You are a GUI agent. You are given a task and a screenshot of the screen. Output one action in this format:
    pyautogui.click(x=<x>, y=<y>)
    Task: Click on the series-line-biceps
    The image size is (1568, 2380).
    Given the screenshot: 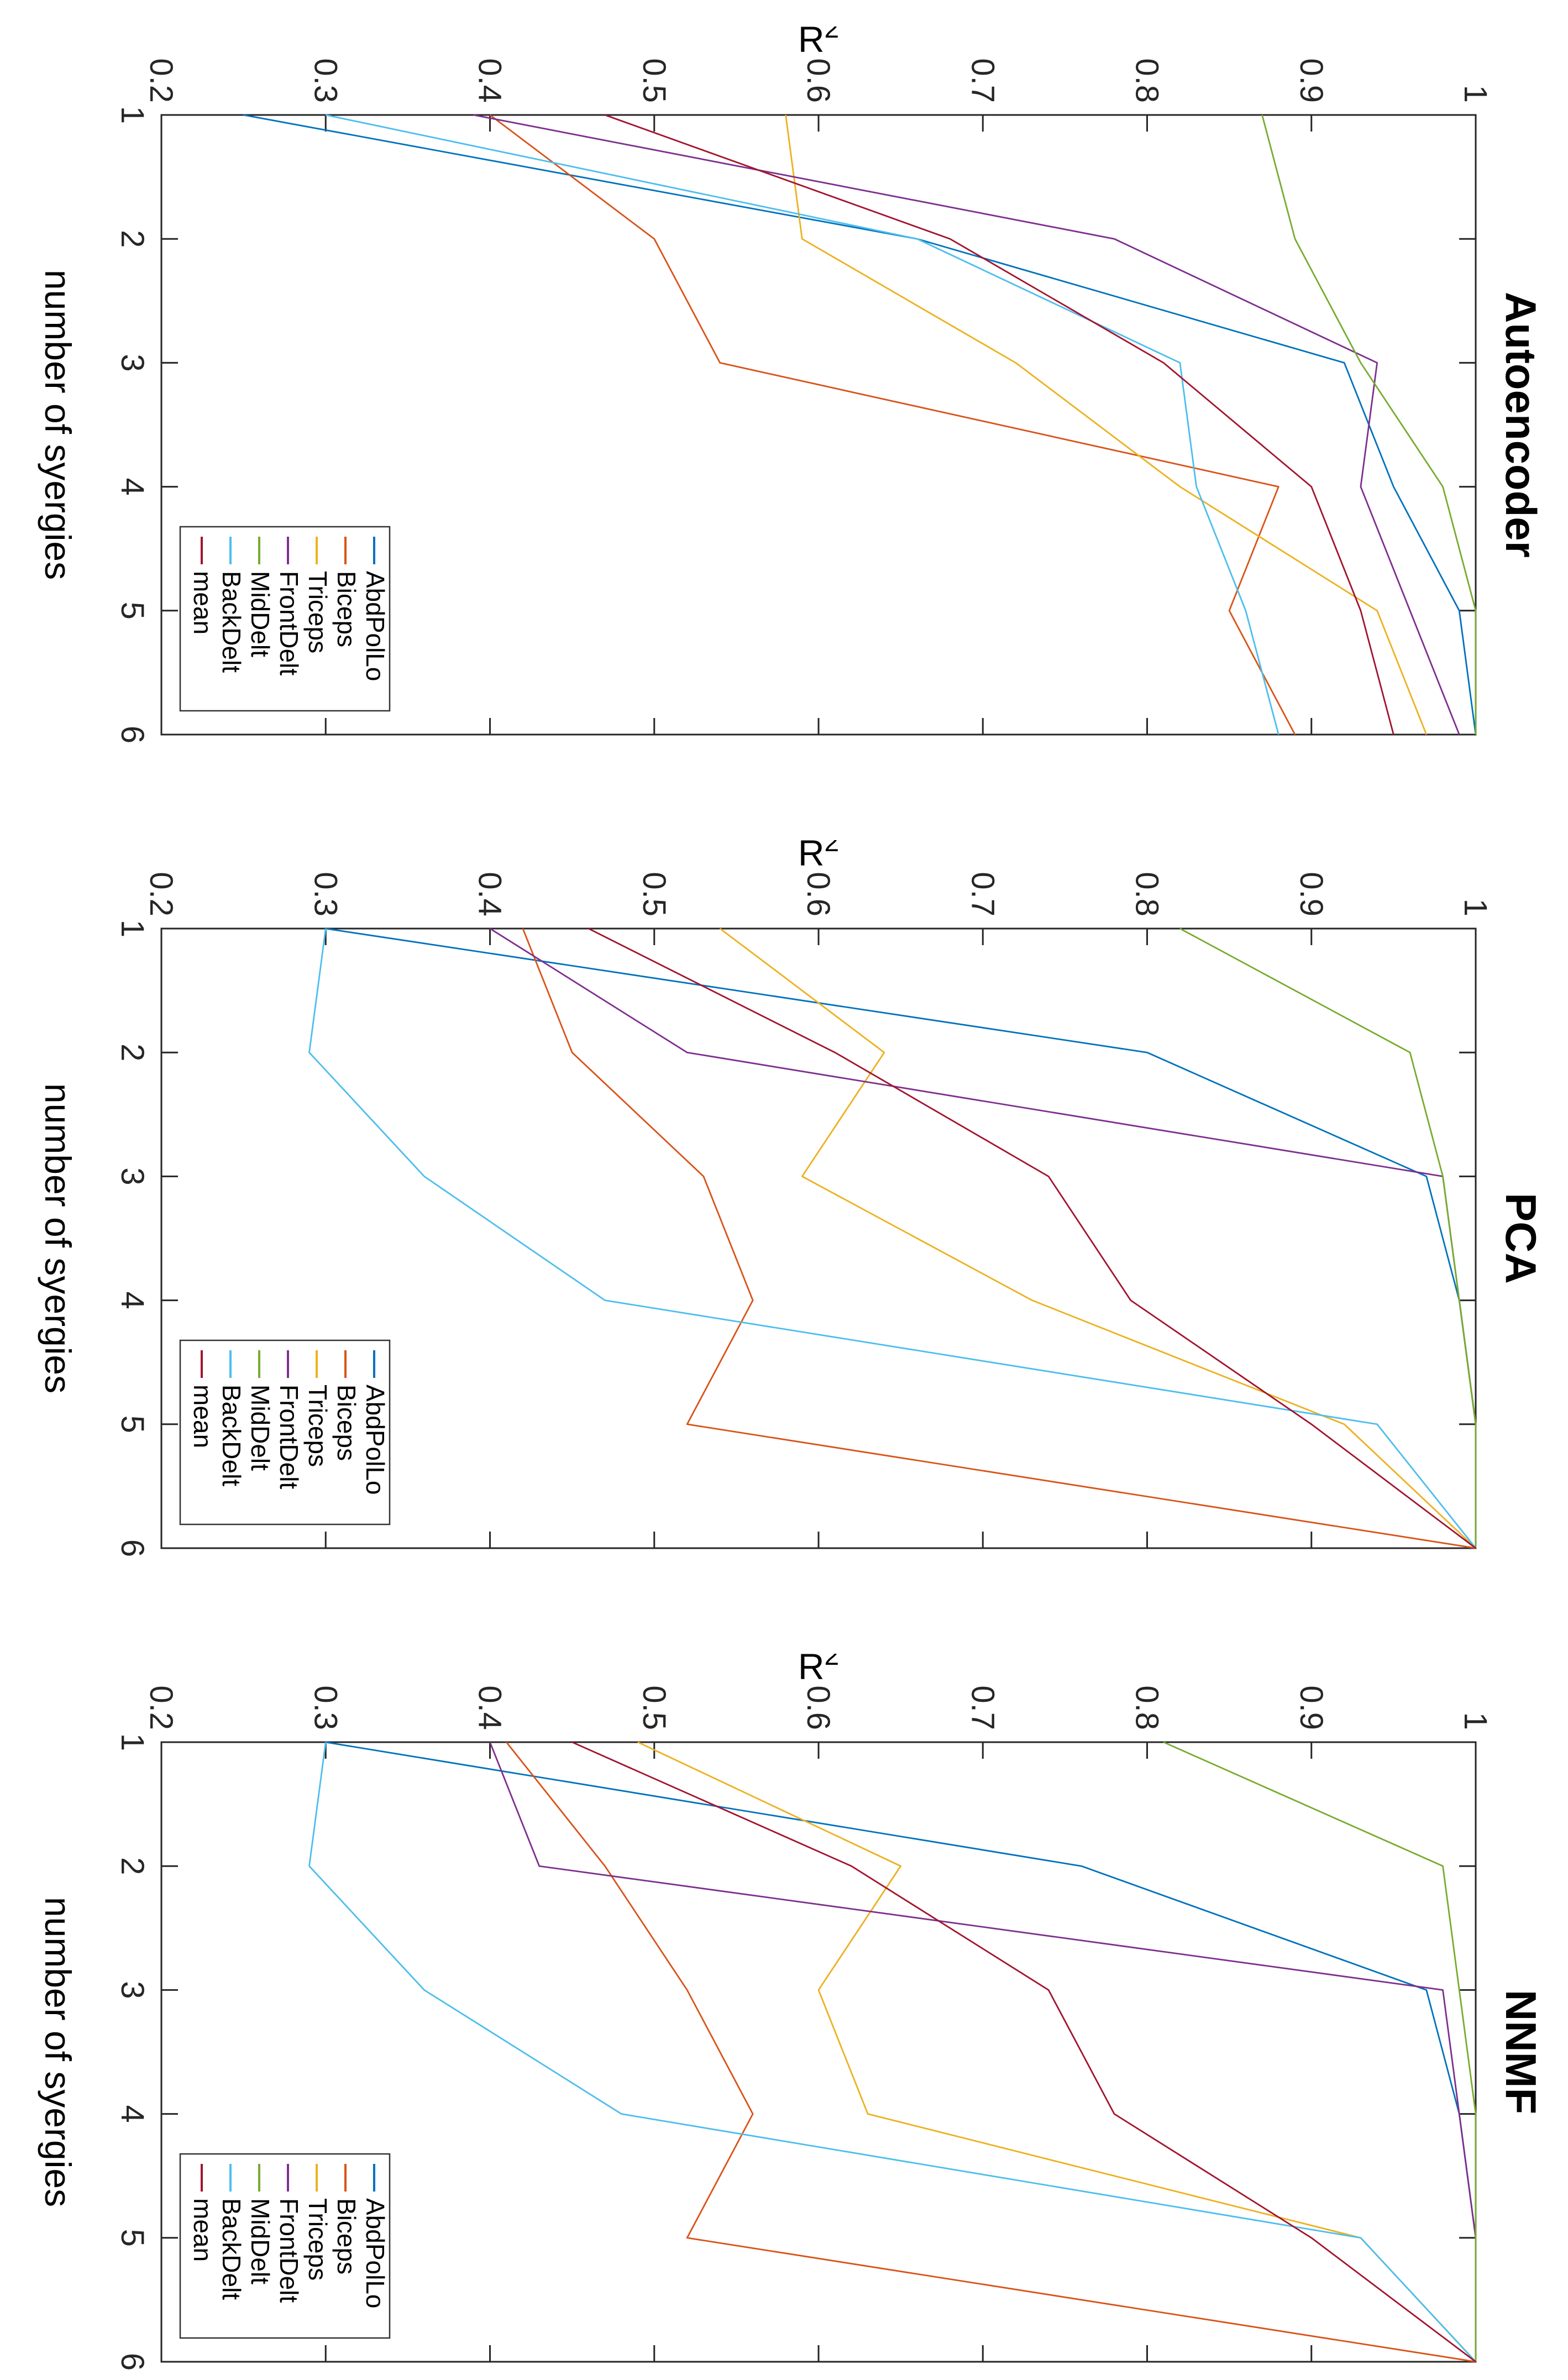 What is the action you would take?
    pyautogui.click(x=892, y=424)
    